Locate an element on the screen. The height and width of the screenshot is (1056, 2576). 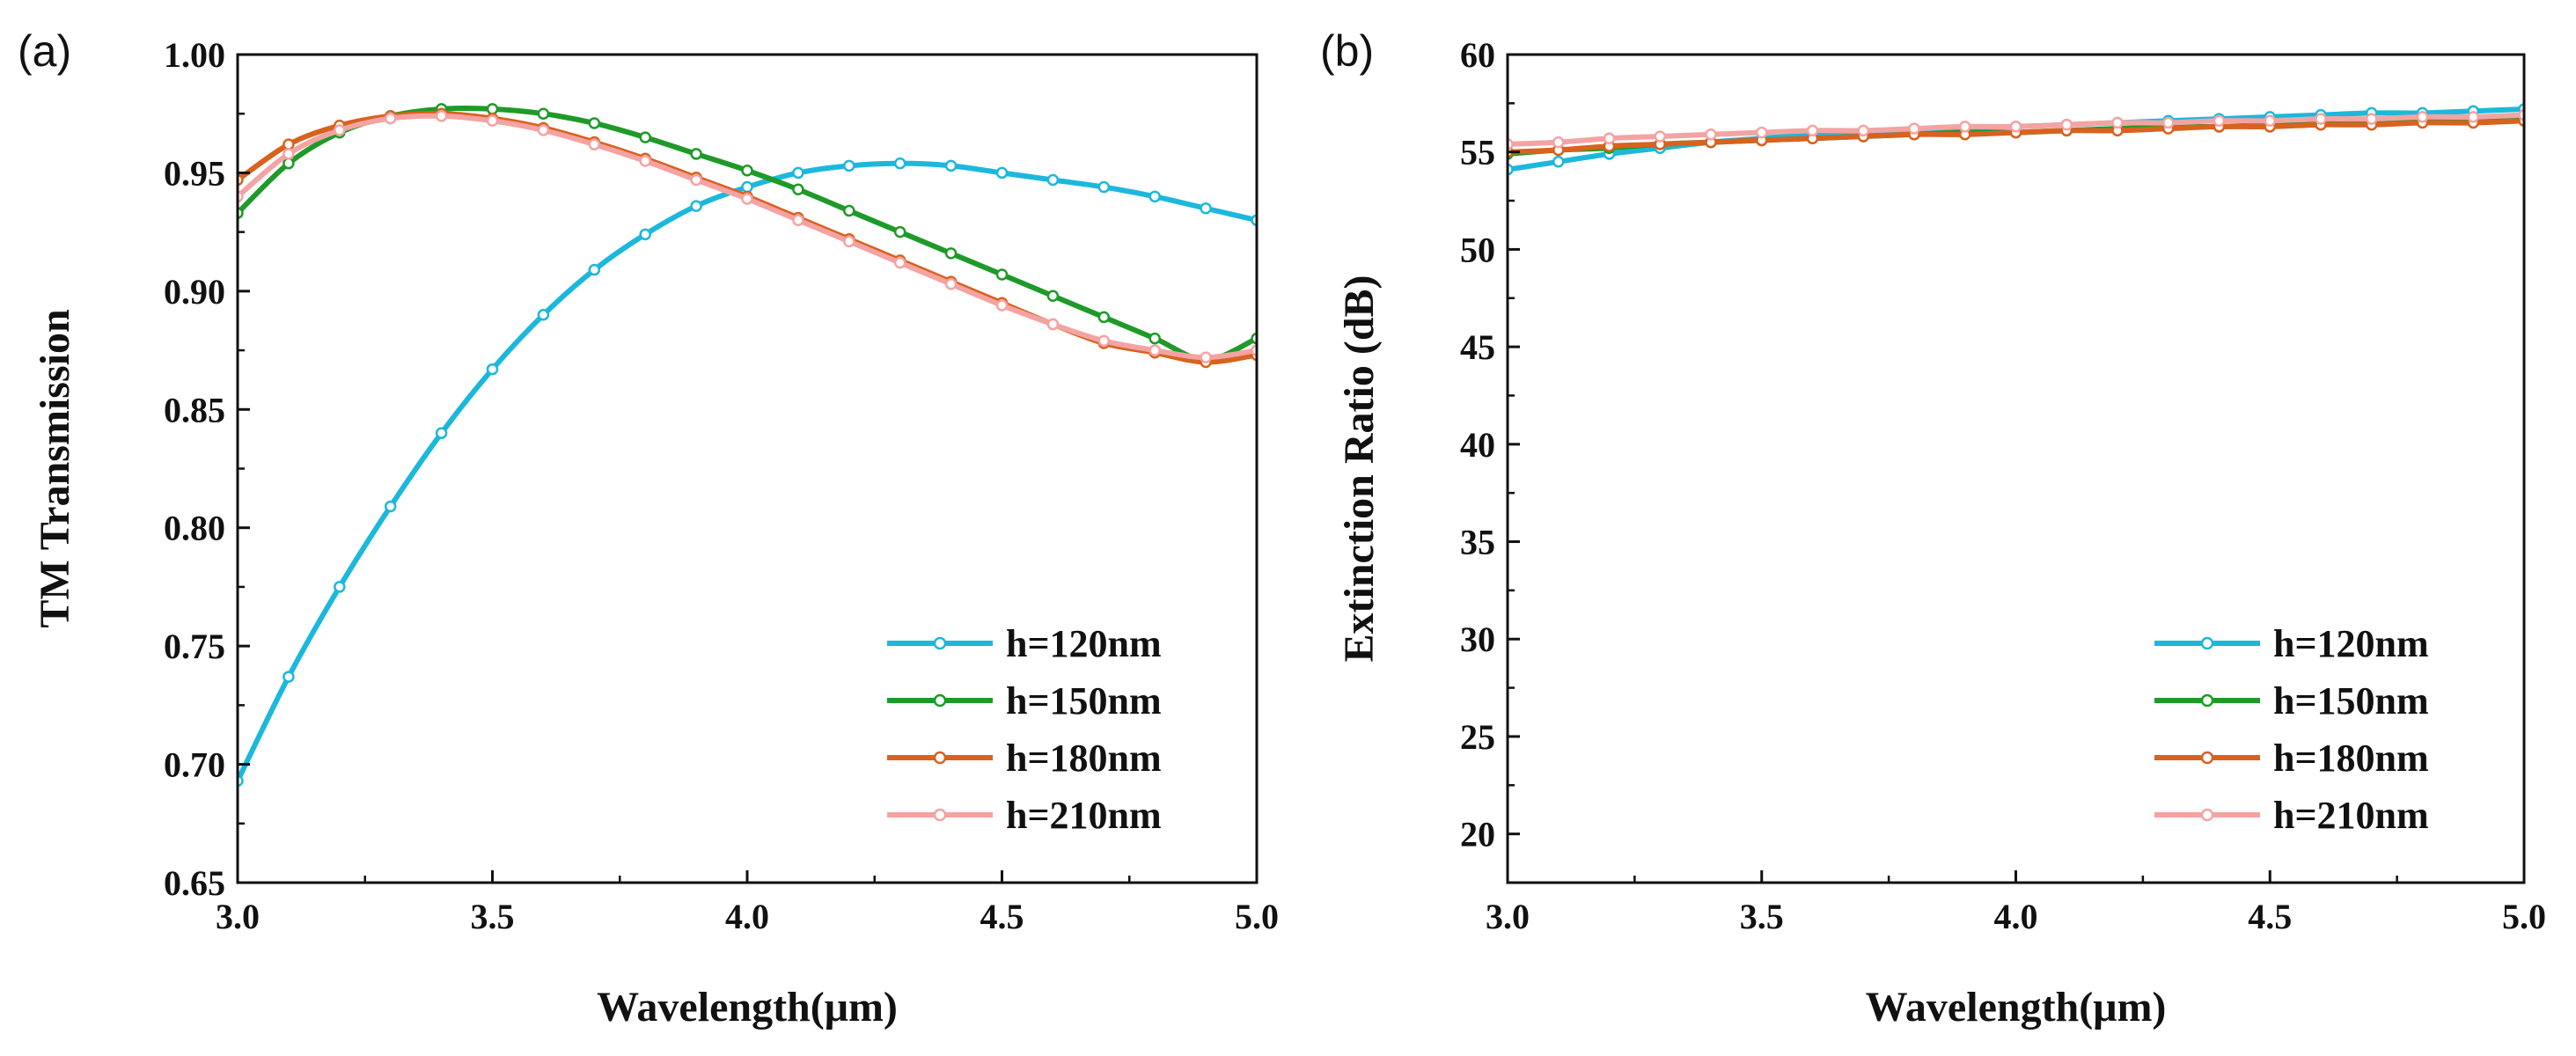
data-point-h=120nm-18 is located at coordinates (1155, 197).